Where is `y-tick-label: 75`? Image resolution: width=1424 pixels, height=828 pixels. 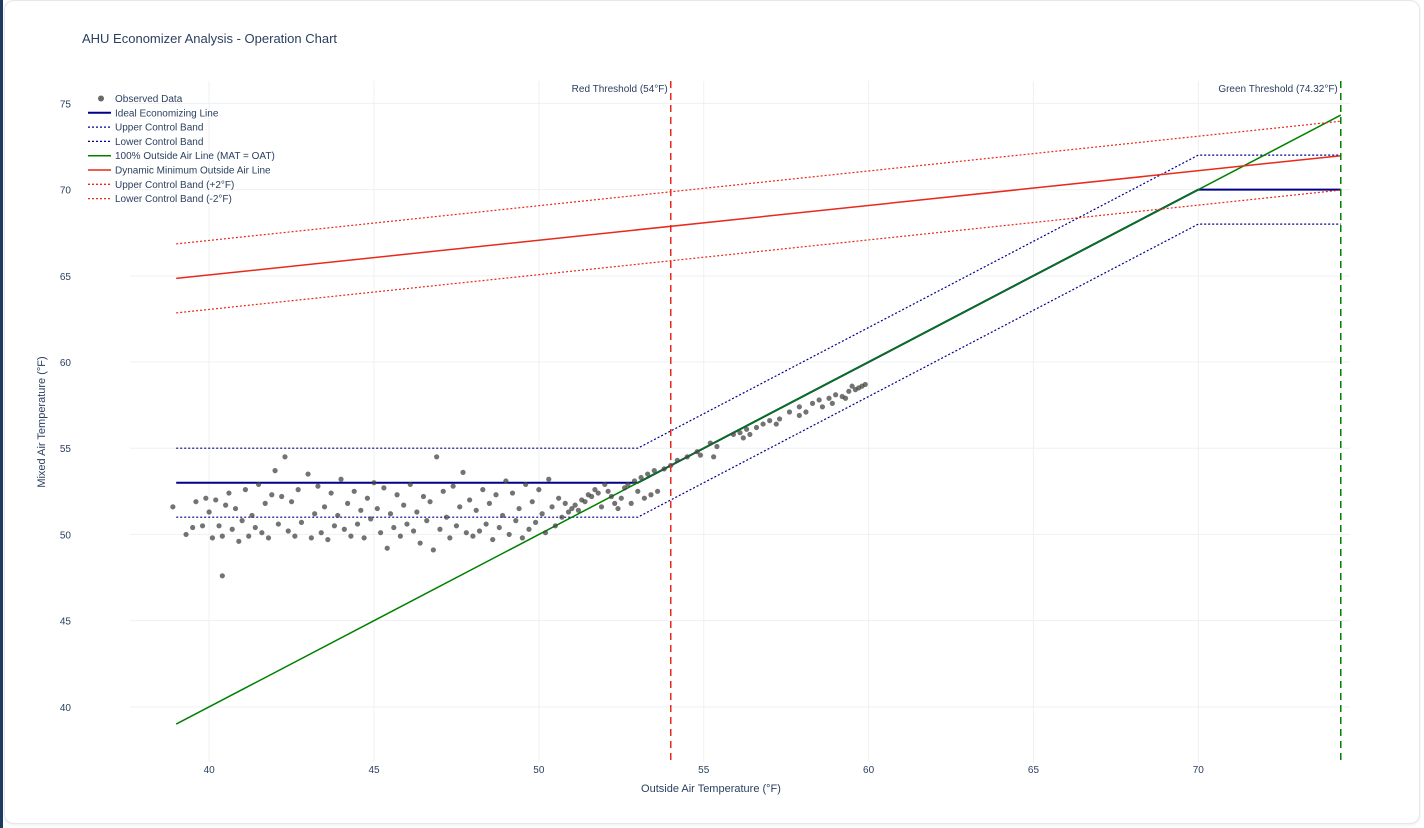
y-tick-label: 75 is located at coordinates (66, 104).